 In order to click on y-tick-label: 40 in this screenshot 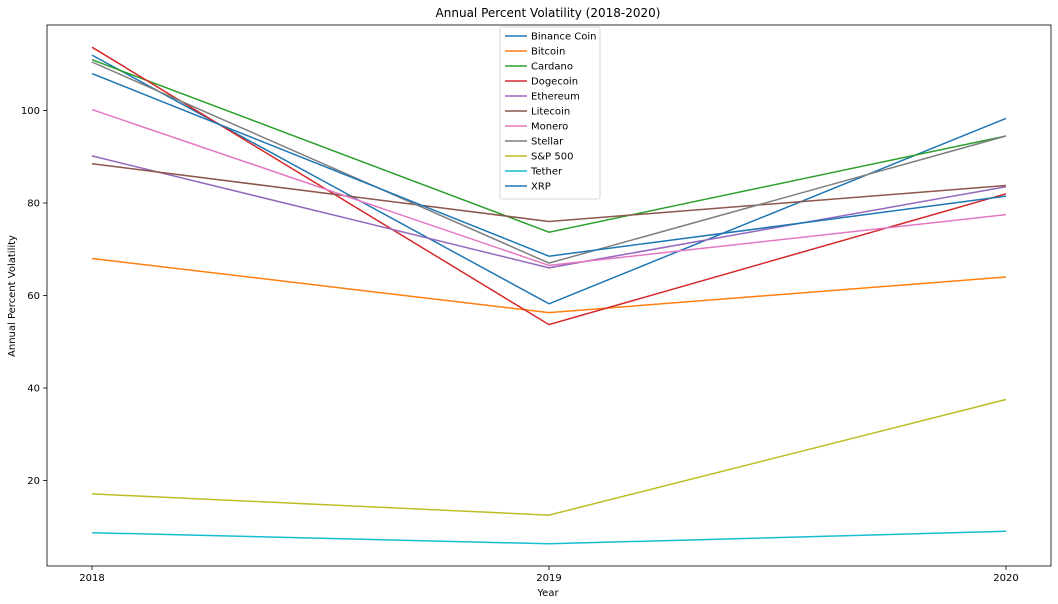, I will do `click(33, 388)`.